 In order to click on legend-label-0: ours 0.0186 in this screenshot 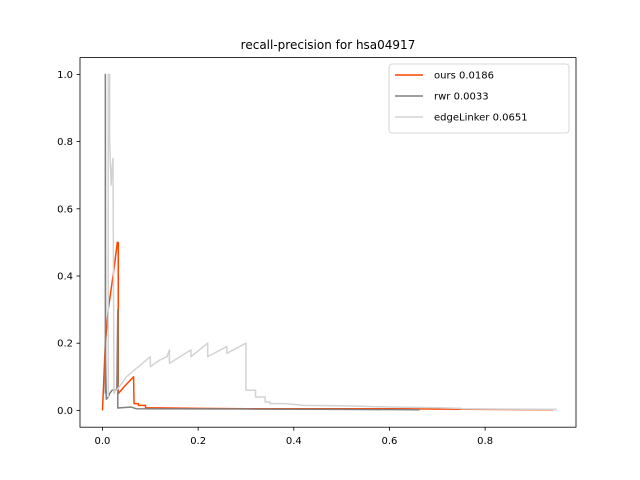, I will do `click(464, 76)`.